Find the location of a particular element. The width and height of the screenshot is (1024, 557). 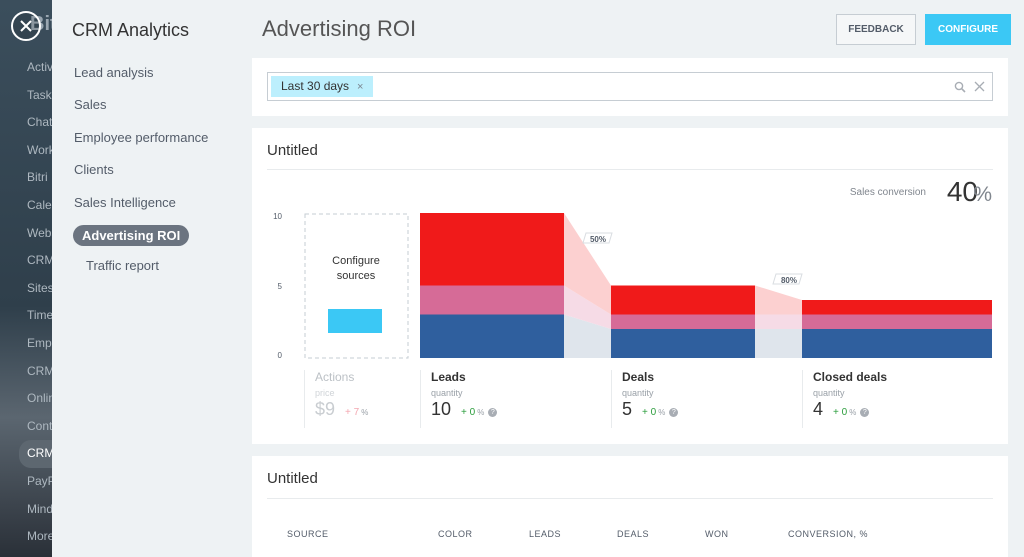

page-title: Advertising ROI is located at coordinates (339, 28).